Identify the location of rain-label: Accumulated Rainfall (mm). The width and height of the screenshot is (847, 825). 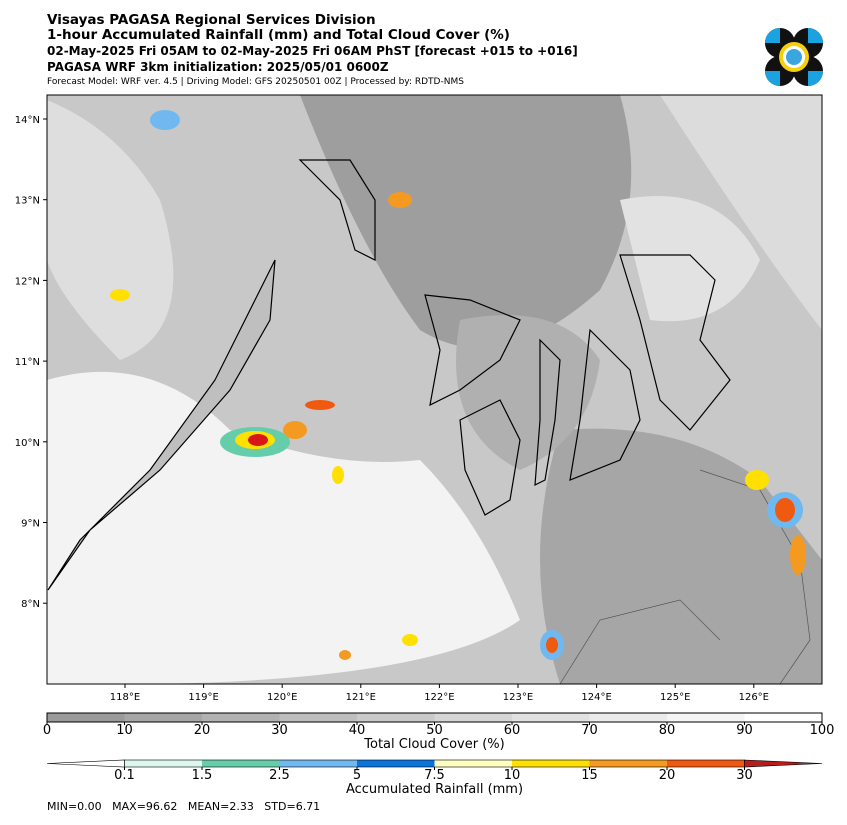
(434, 789).